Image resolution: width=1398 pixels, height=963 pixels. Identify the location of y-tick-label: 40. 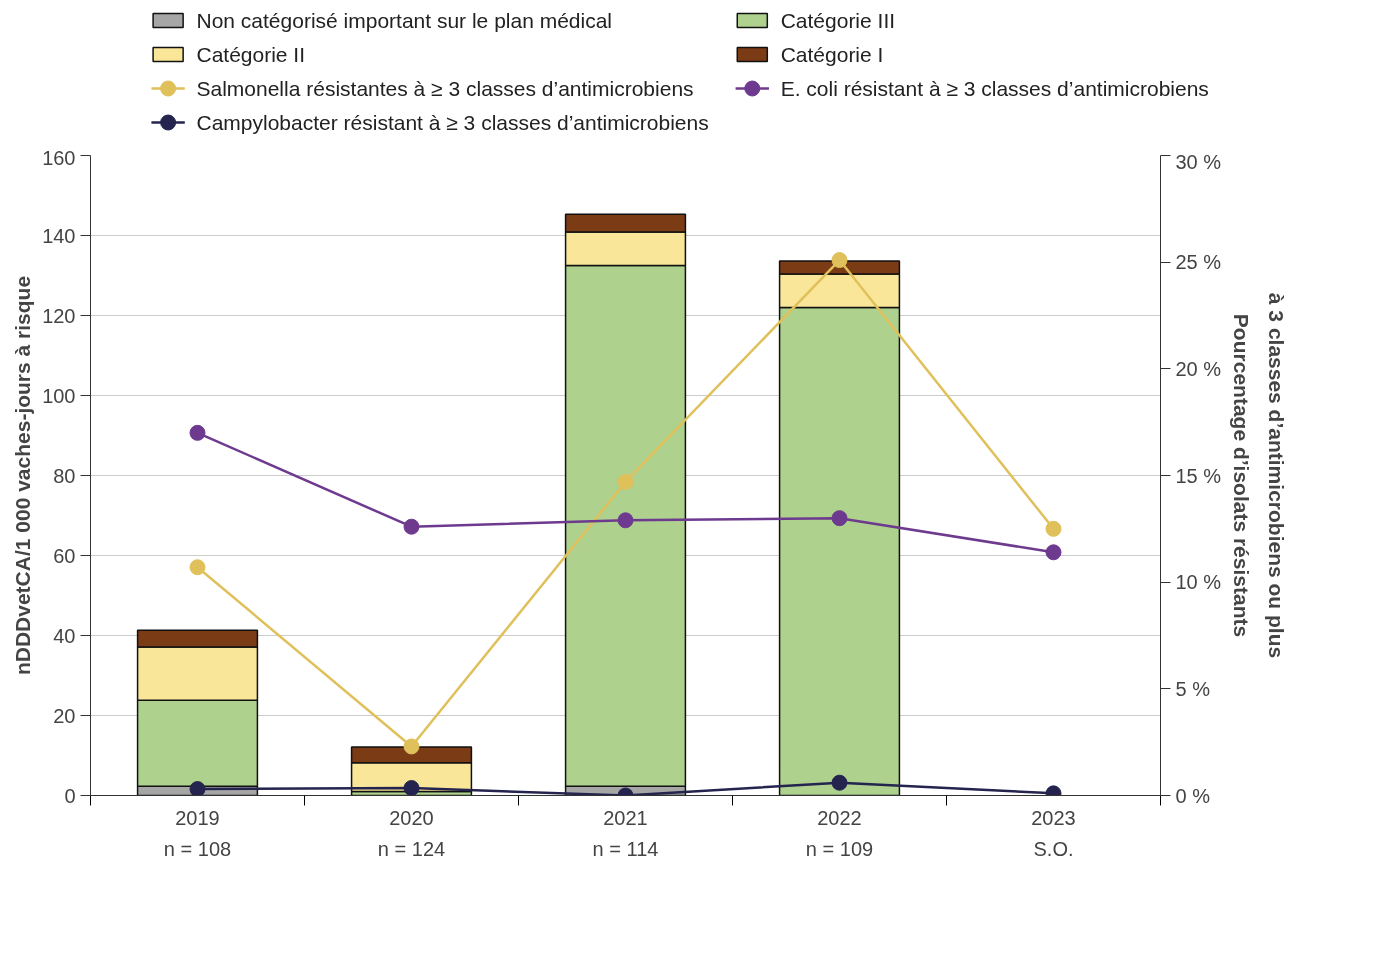
(64, 635).